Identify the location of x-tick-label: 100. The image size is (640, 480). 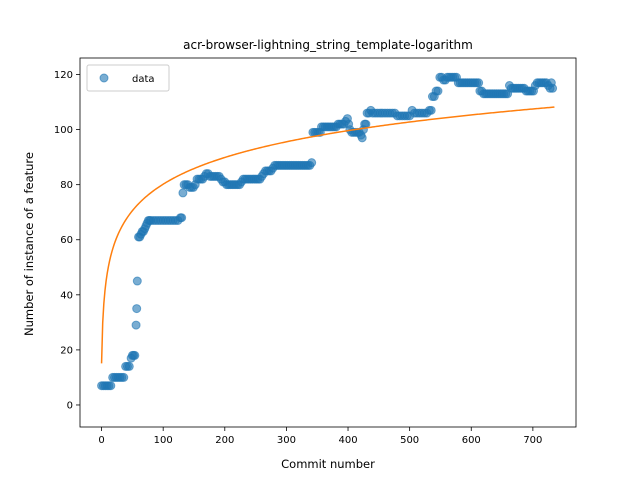
(163, 440).